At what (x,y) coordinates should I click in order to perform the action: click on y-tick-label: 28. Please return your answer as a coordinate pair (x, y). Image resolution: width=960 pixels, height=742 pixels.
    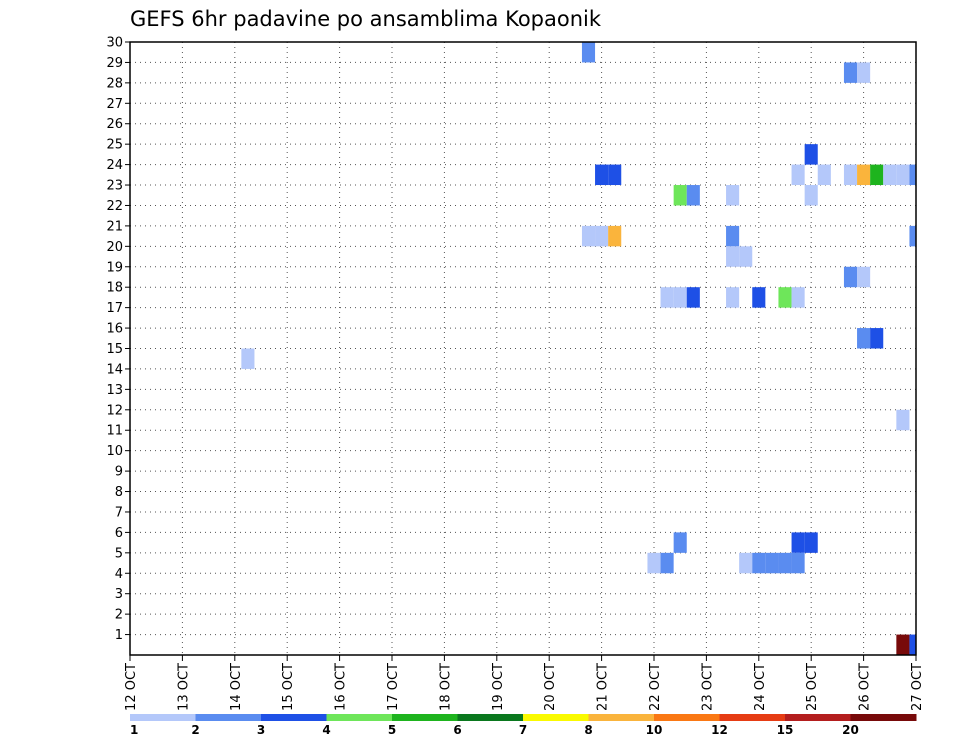
    Looking at the image, I should click on (114, 83).